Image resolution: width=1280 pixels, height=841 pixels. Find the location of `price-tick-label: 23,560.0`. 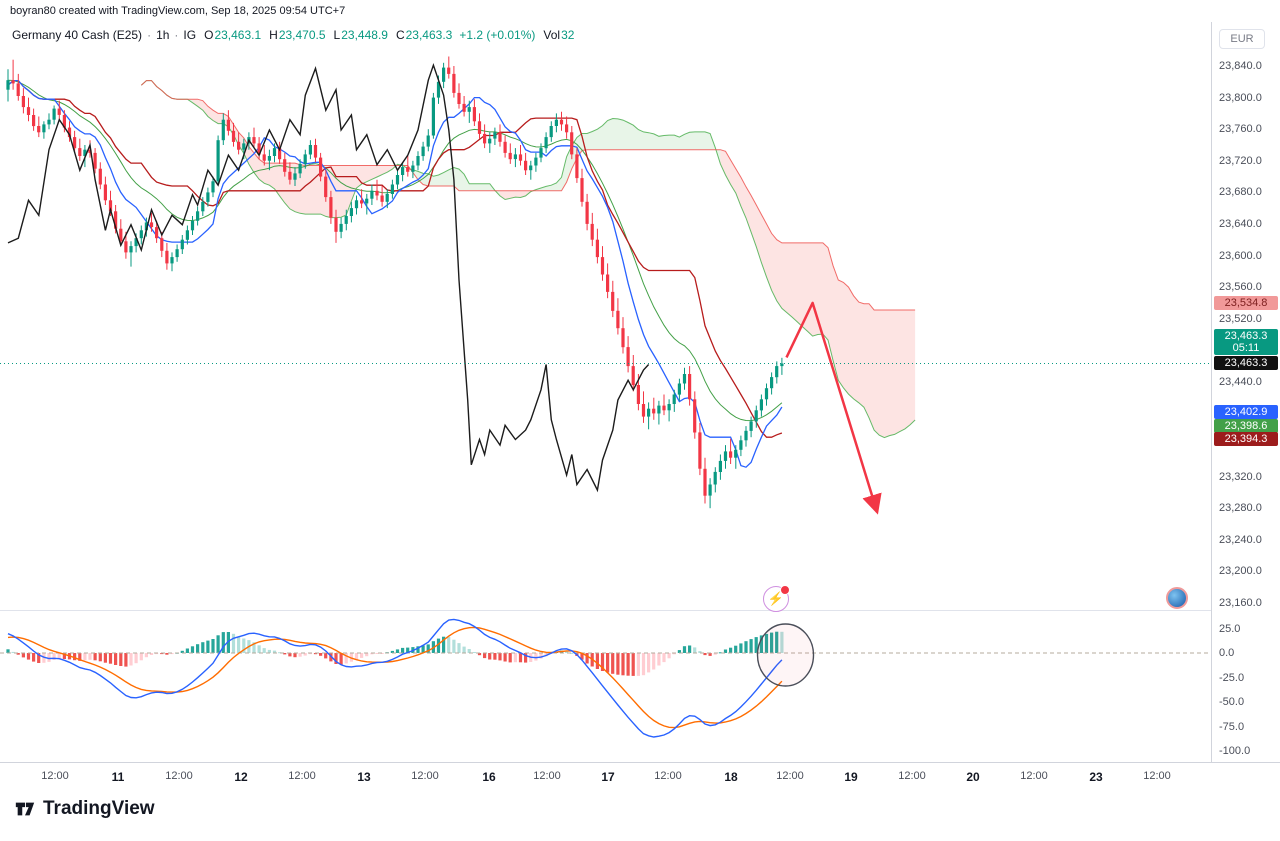

price-tick-label: 23,560.0 is located at coordinates (1240, 287).